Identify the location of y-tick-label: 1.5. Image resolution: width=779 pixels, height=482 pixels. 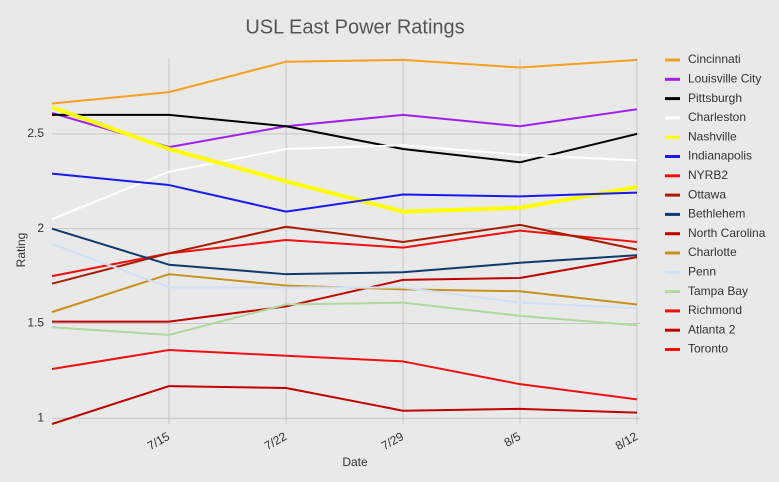
(35, 323).